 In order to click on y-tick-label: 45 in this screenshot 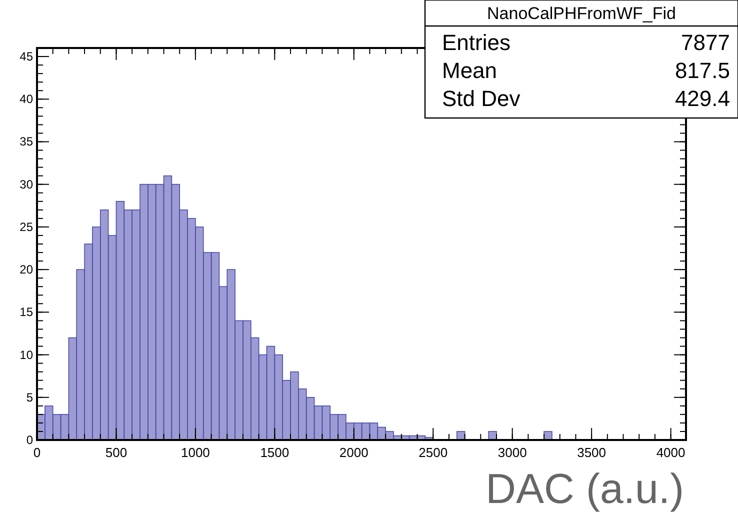, I will do `click(27, 57)`.